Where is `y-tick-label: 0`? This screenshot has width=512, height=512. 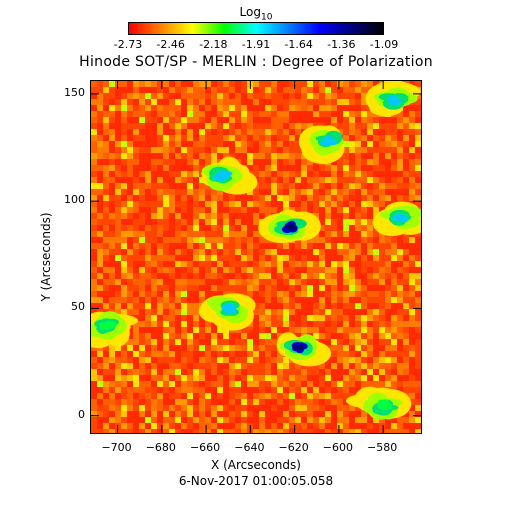
y-tick-label: 0 is located at coordinates (81, 414).